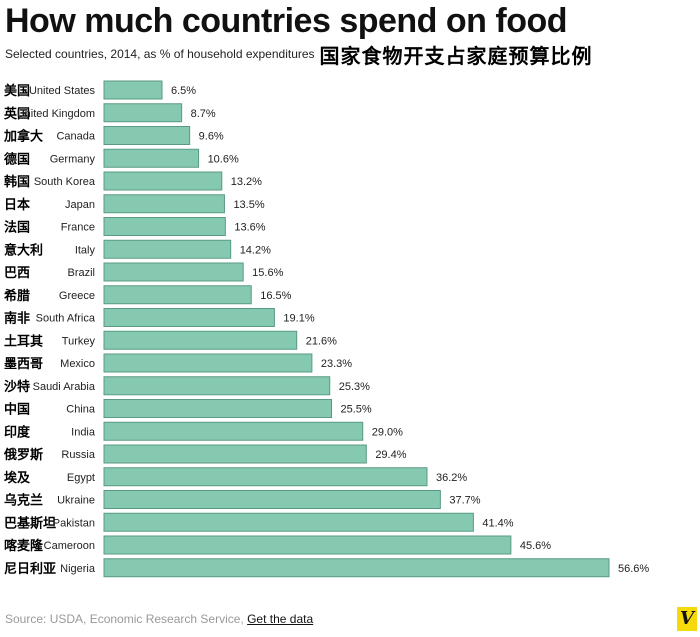 This screenshot has height=637, width=700. Describe the element at coordinates (464, 501) in the screenshot. I see `data-label: 37.7%` at that location.